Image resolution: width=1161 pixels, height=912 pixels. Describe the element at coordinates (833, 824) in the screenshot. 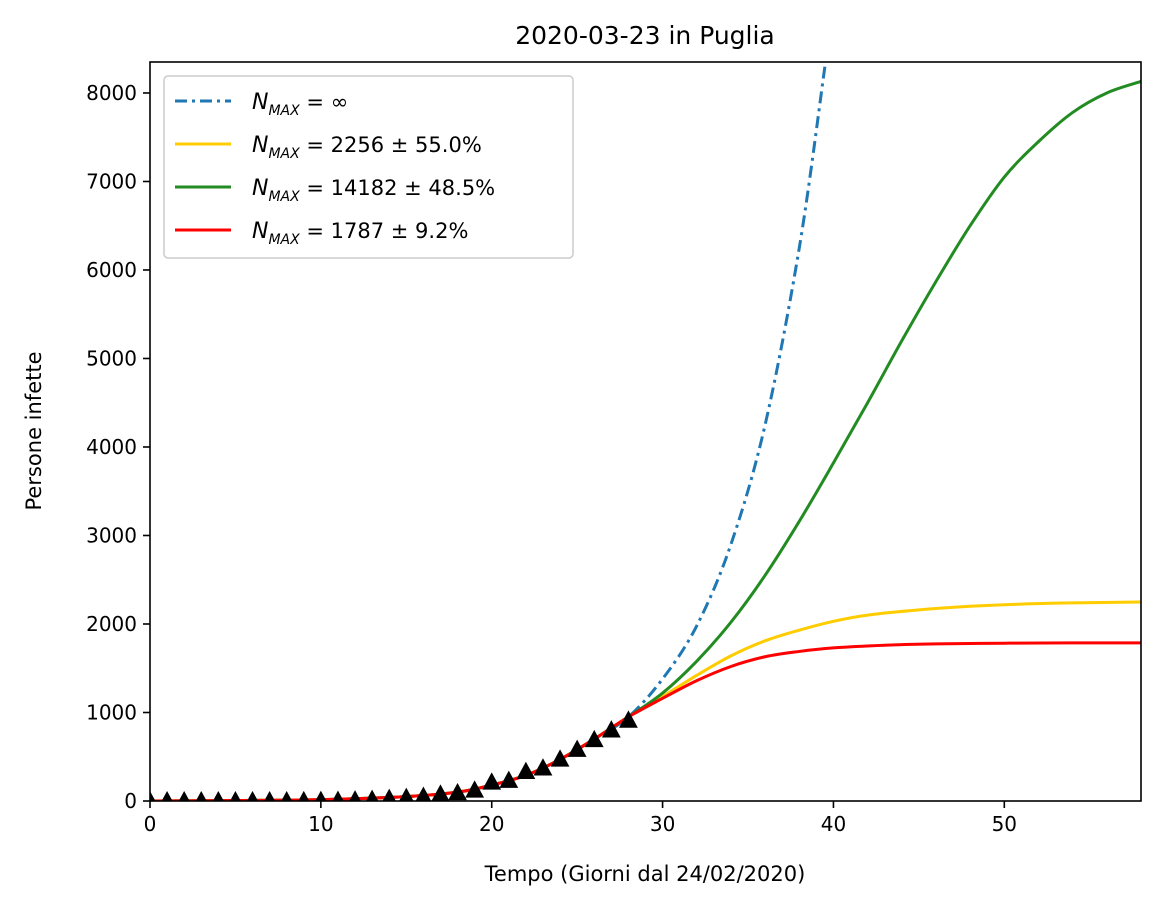

I see `x-tick-label: 40` at that location.